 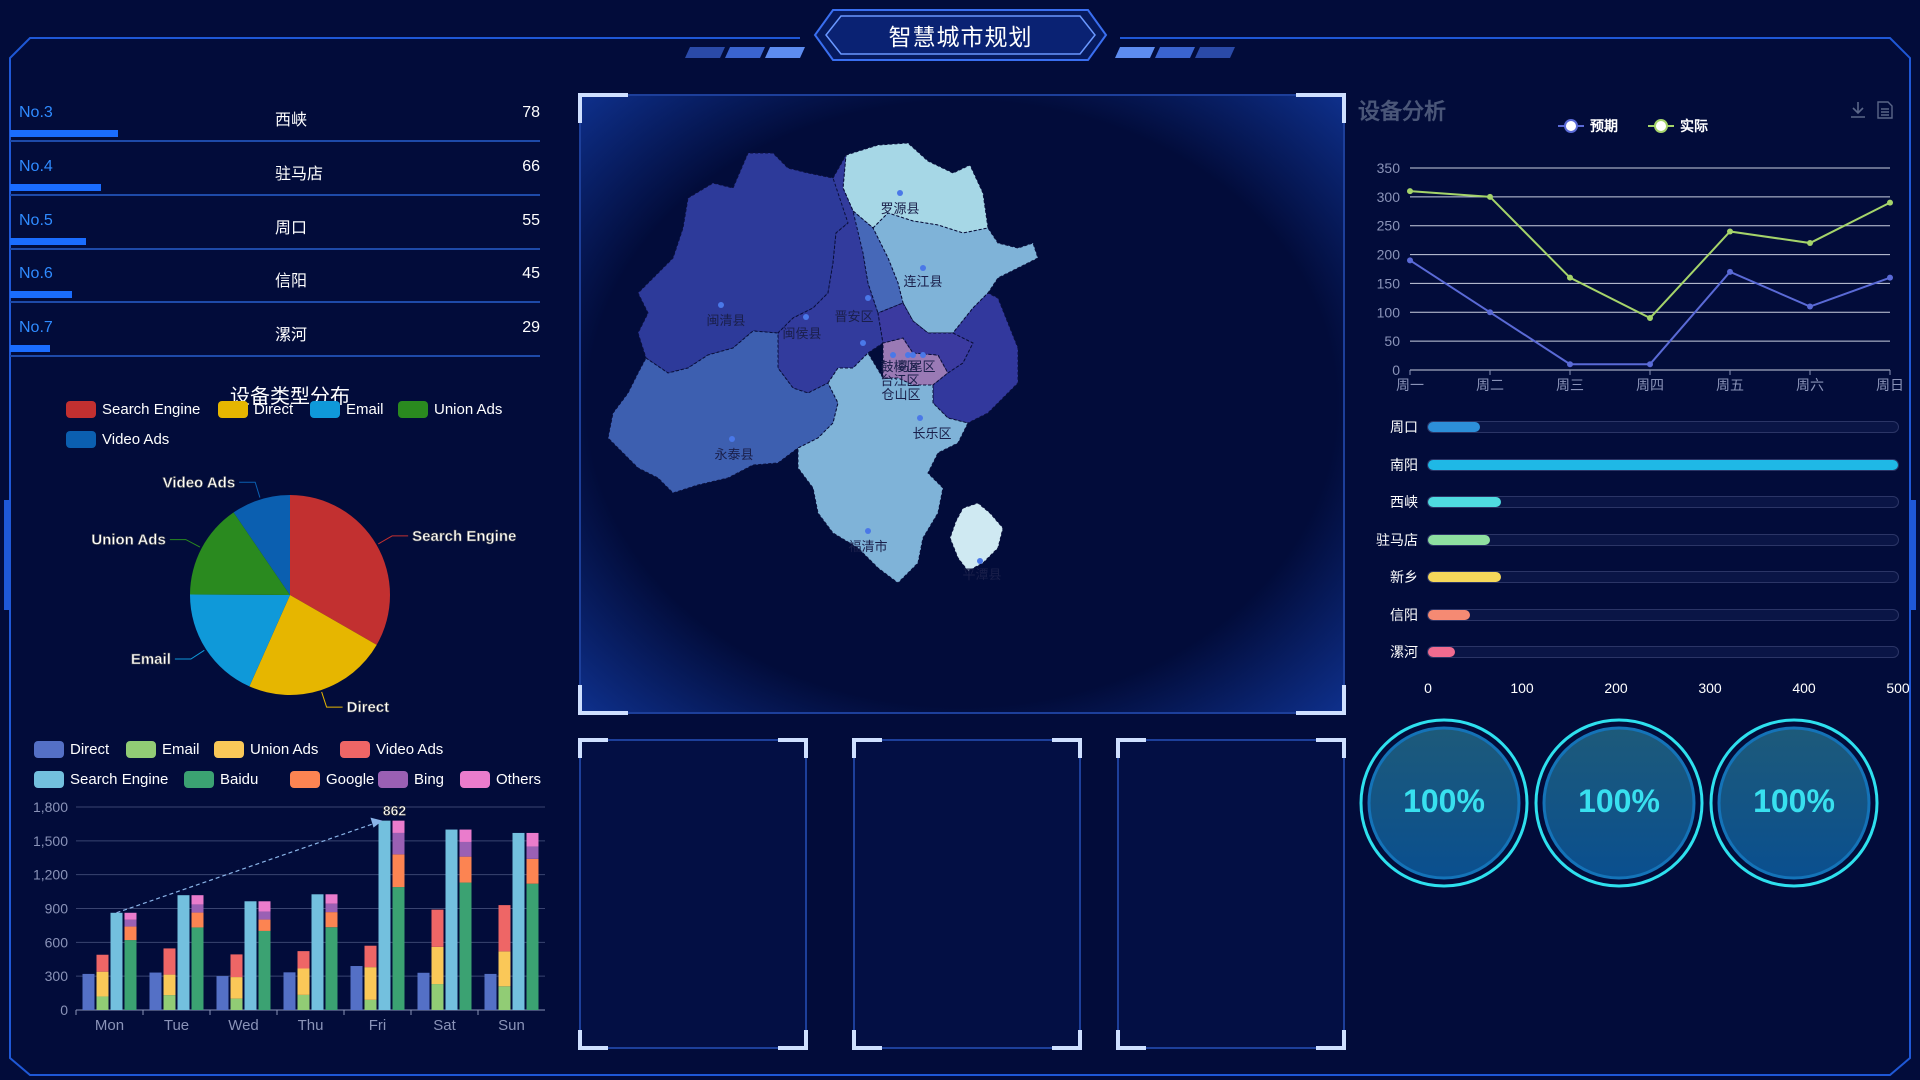 I want to click on line-legend-label: 实际, so click(x=1694, y=126).